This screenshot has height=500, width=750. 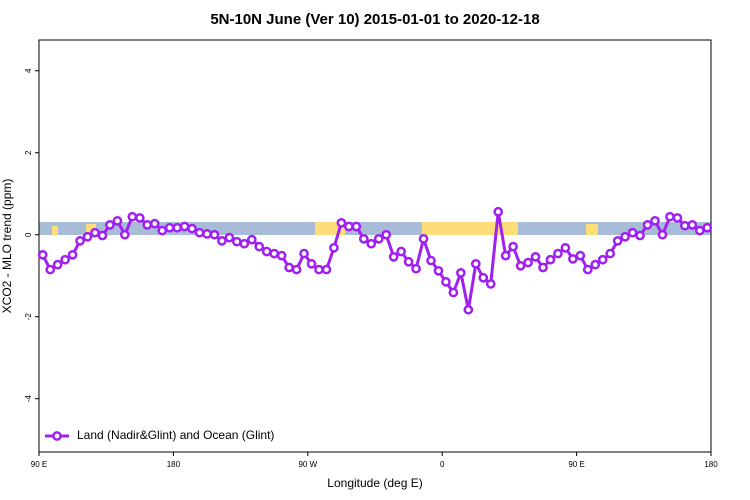 I want to click on x-tick-label: 90 W, so click(x=307, y=464).